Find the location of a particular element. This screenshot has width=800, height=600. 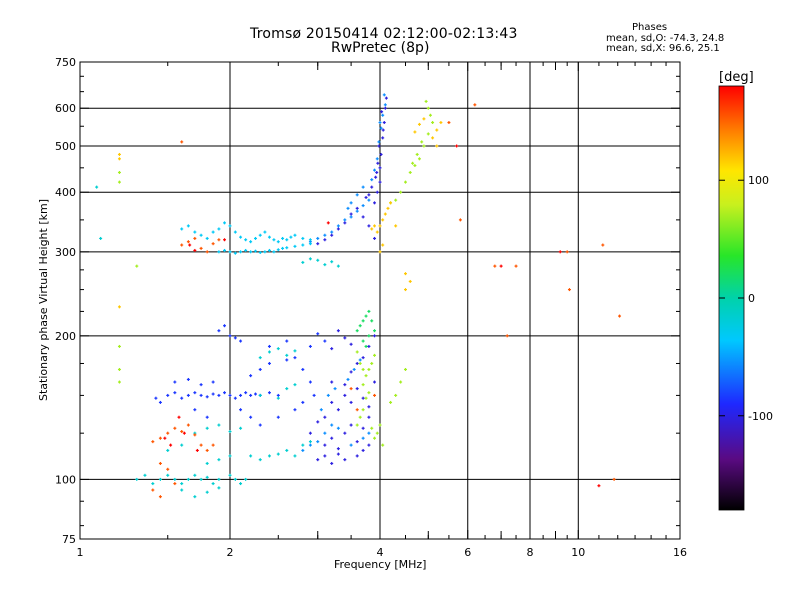

y-tick-label: 100 is located at coordinates (65, 479).